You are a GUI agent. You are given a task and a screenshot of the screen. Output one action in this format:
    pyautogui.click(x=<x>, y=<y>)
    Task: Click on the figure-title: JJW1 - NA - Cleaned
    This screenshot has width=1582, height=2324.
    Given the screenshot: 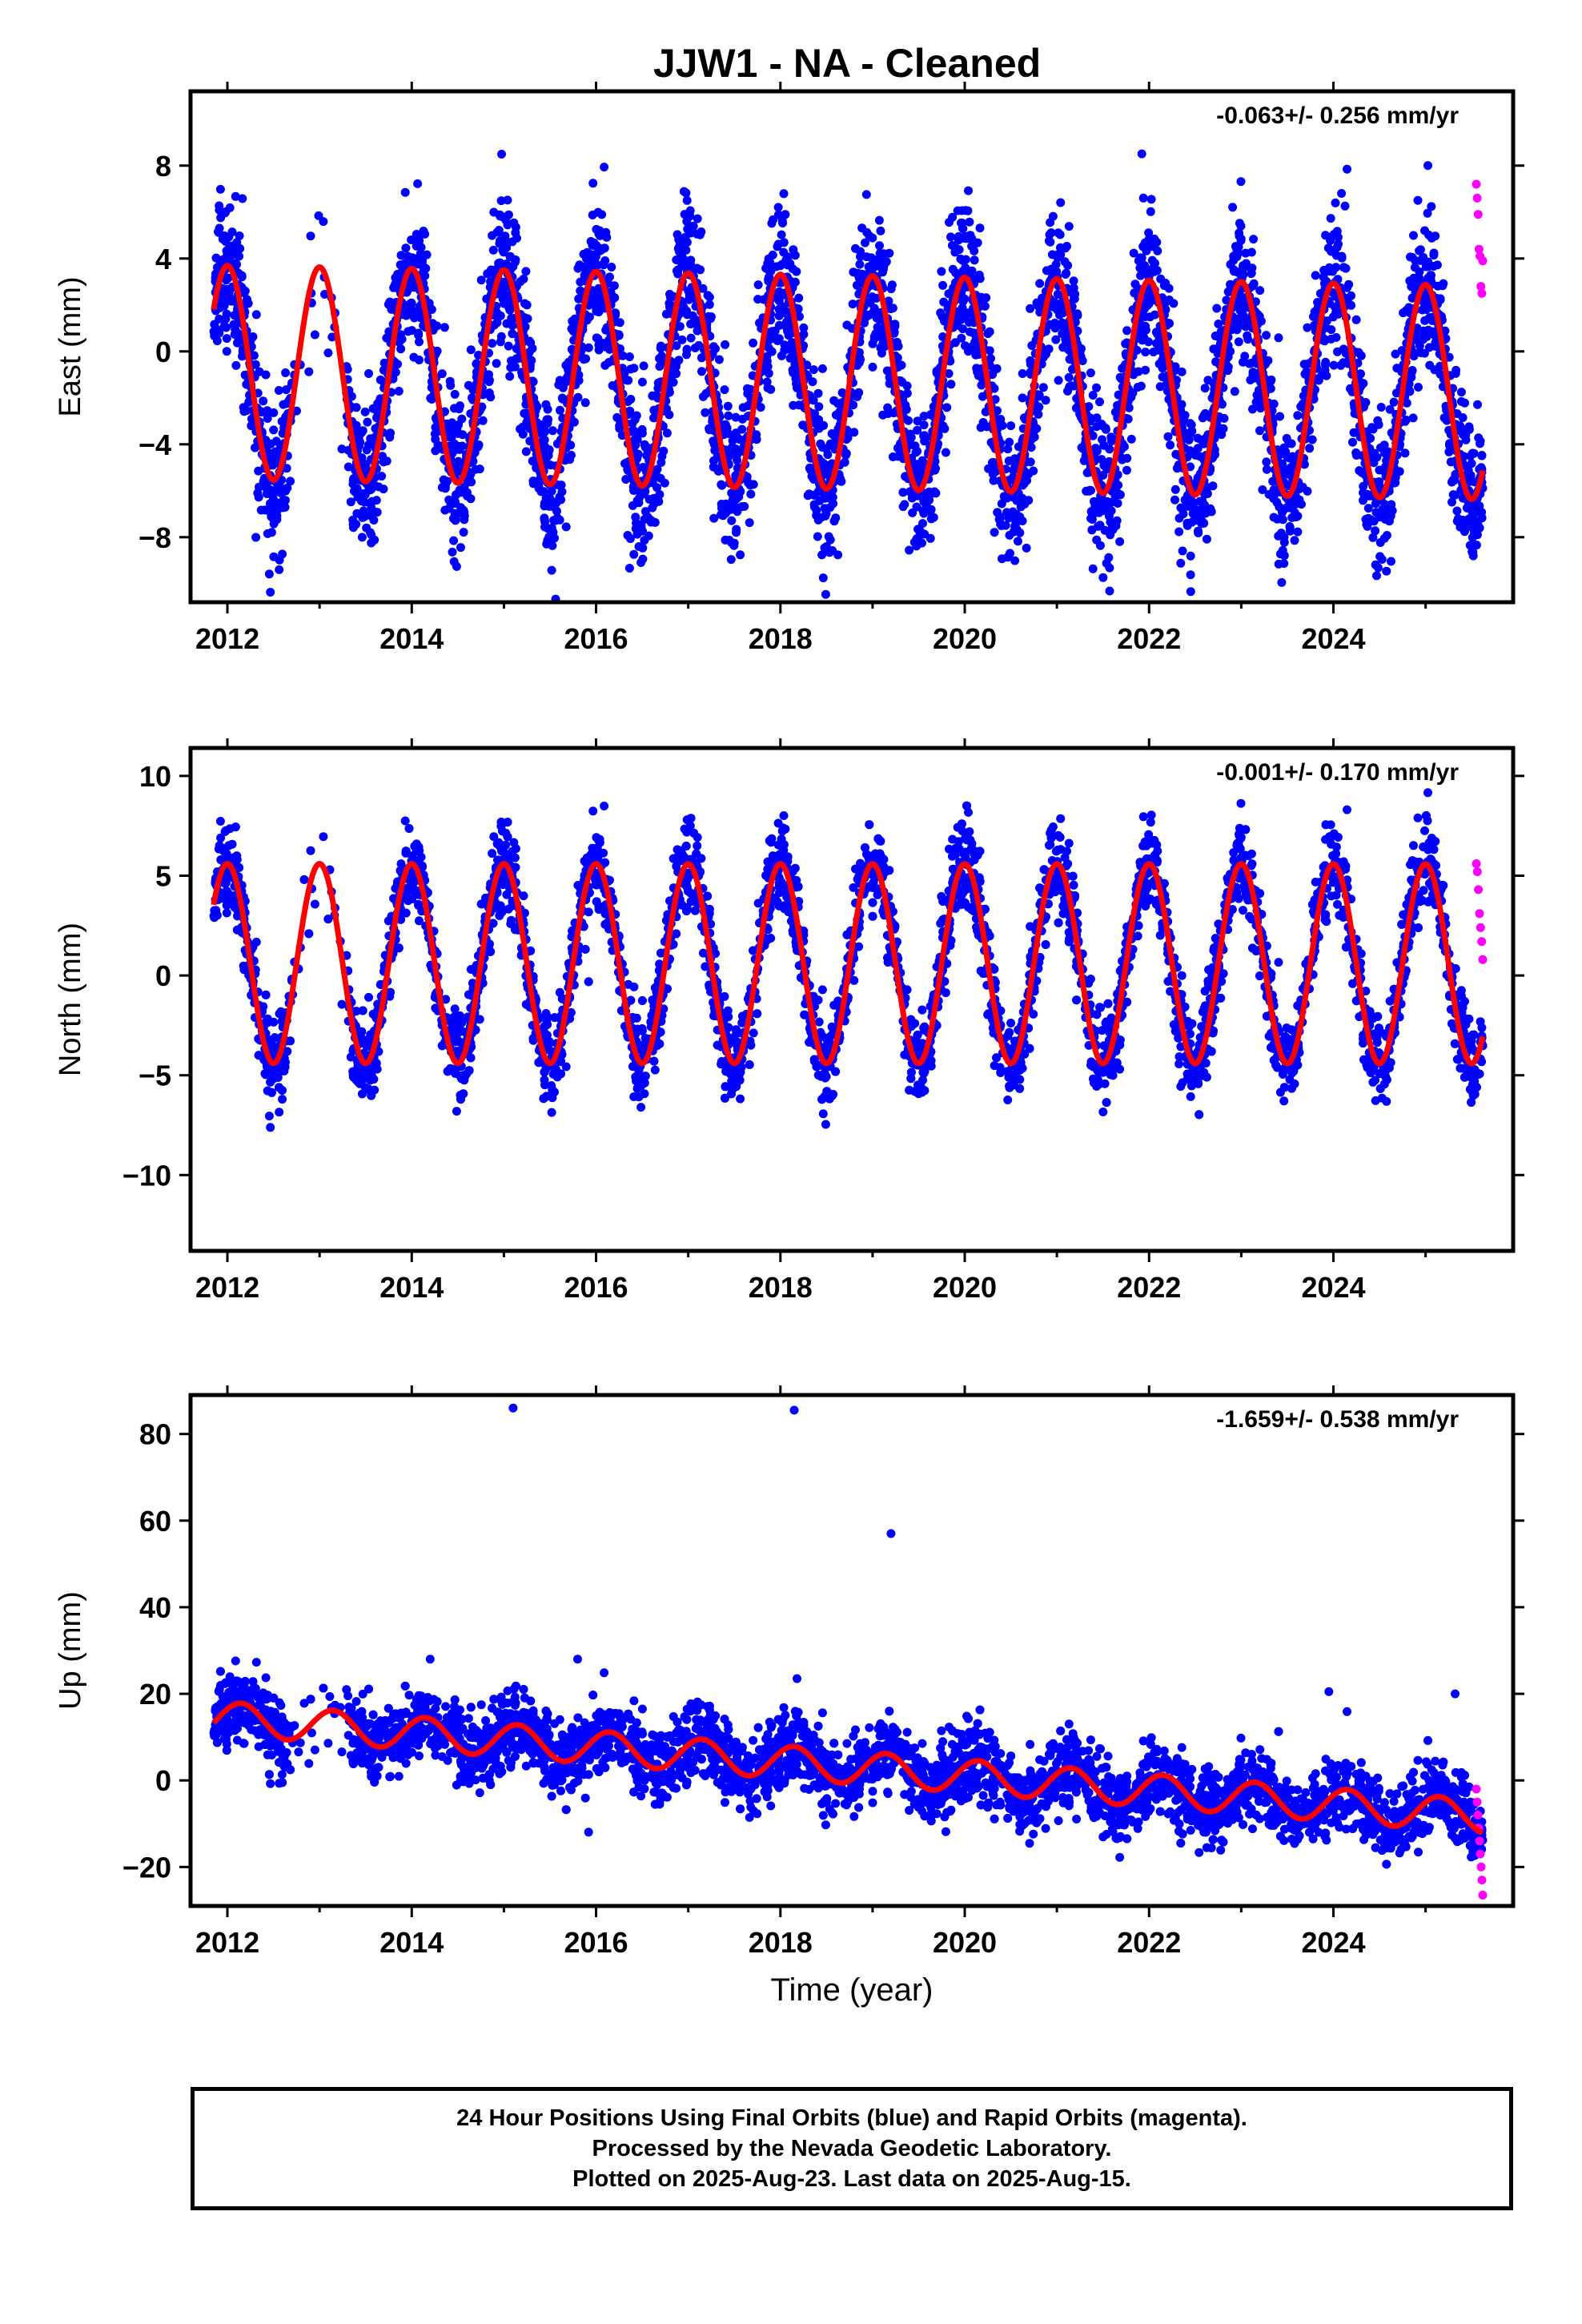 What is the action you would take?
    pyautogui.click(x=847, y=63)
    